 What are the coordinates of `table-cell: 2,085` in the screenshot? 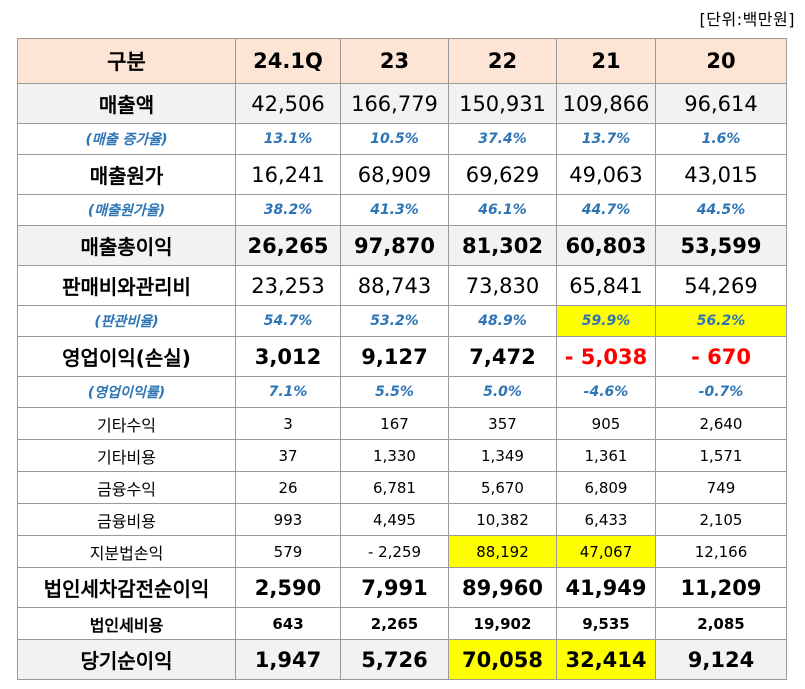 It's located at (721, 623).